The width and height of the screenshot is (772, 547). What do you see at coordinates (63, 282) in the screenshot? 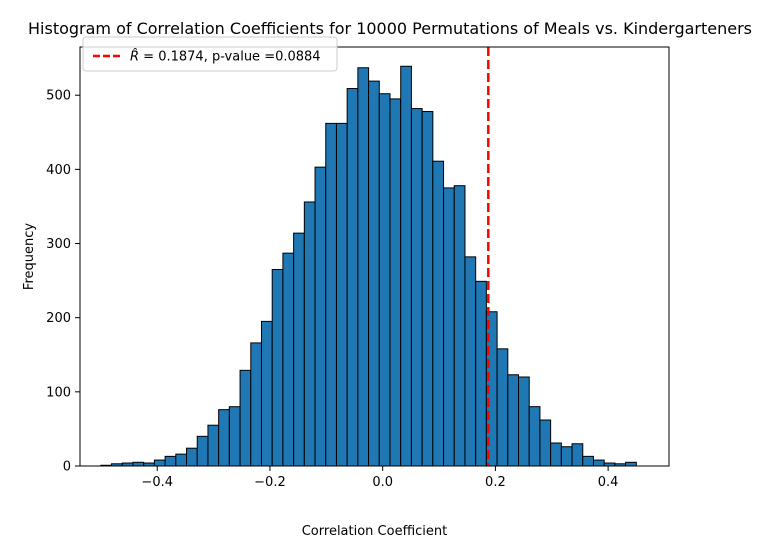
I see `y-axis: 0 100 200 300 400 500` at bounding box center [63, 282].